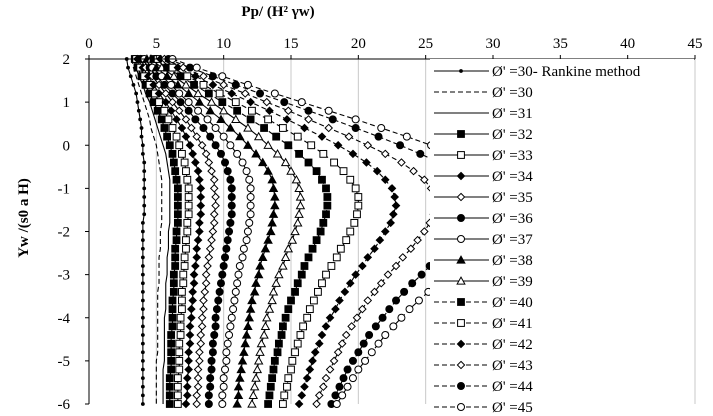  I want to click on legend-item-31: Ø' =31, so click(483, 114).